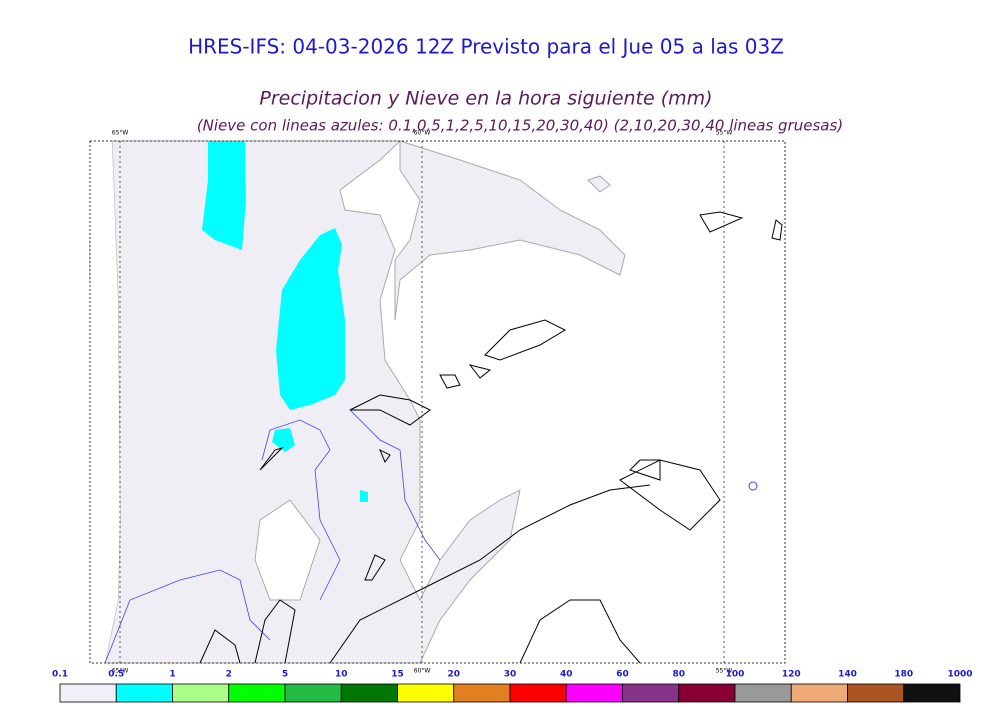 This screenshot has width=1000, height=707. I want to click on colorbar-label: 15, so click(397, 675).